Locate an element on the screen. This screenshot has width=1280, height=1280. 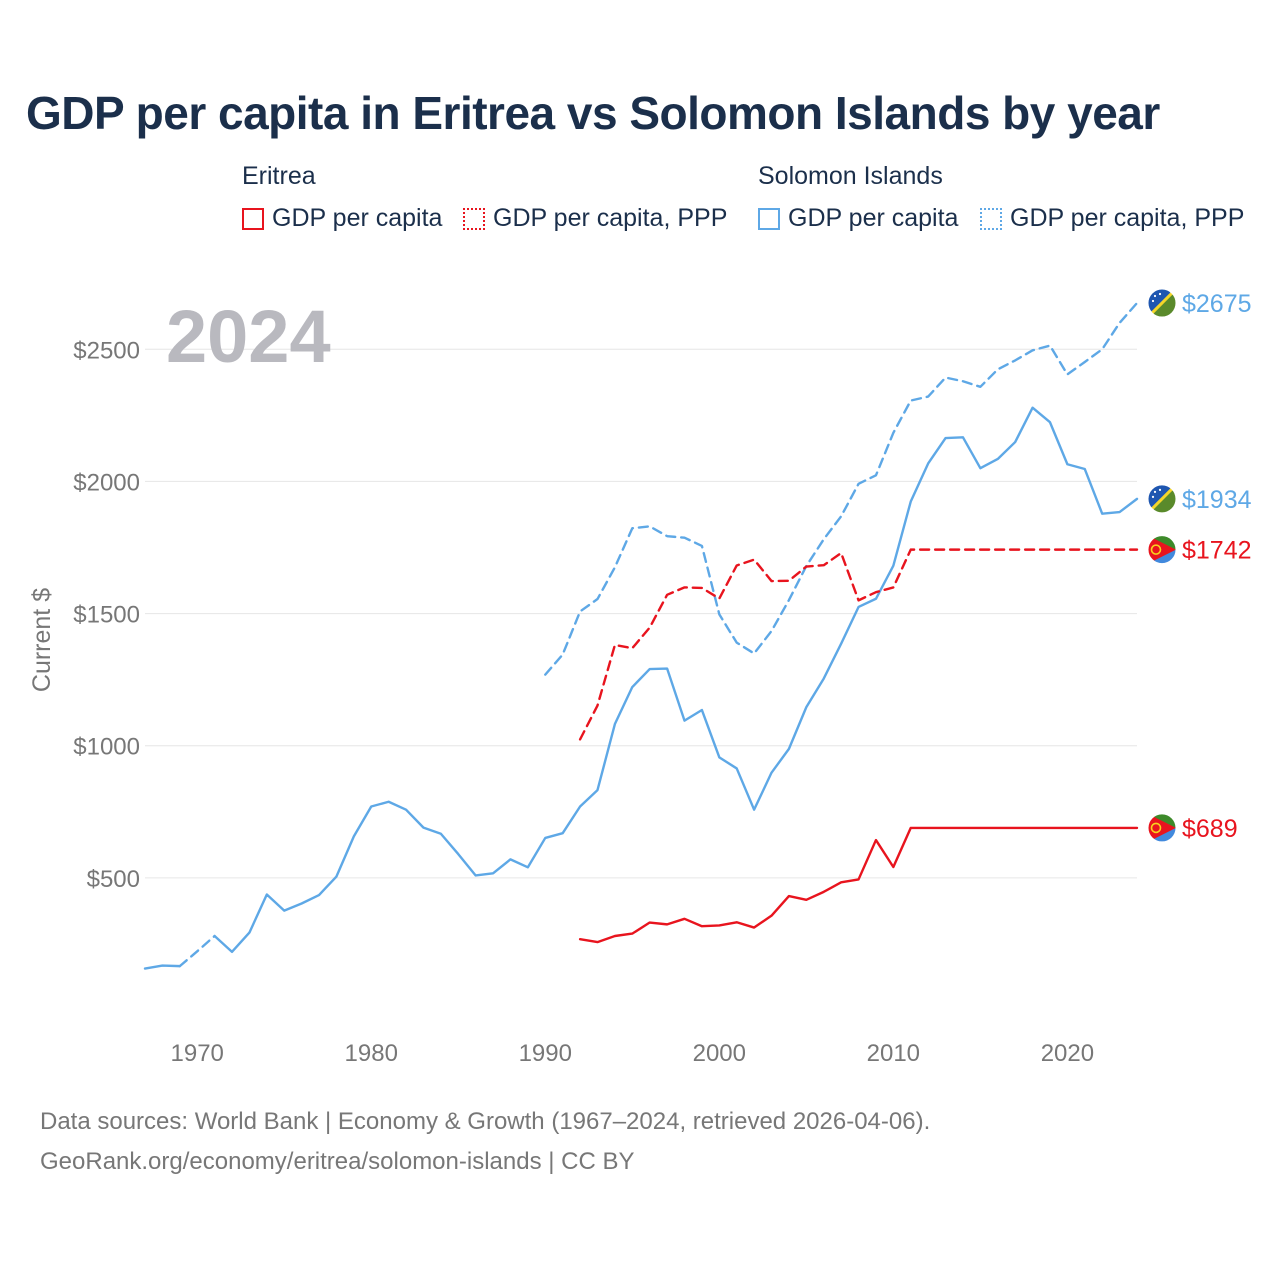
x-tick-label: 2000 is located at coordinates (719, 1053).